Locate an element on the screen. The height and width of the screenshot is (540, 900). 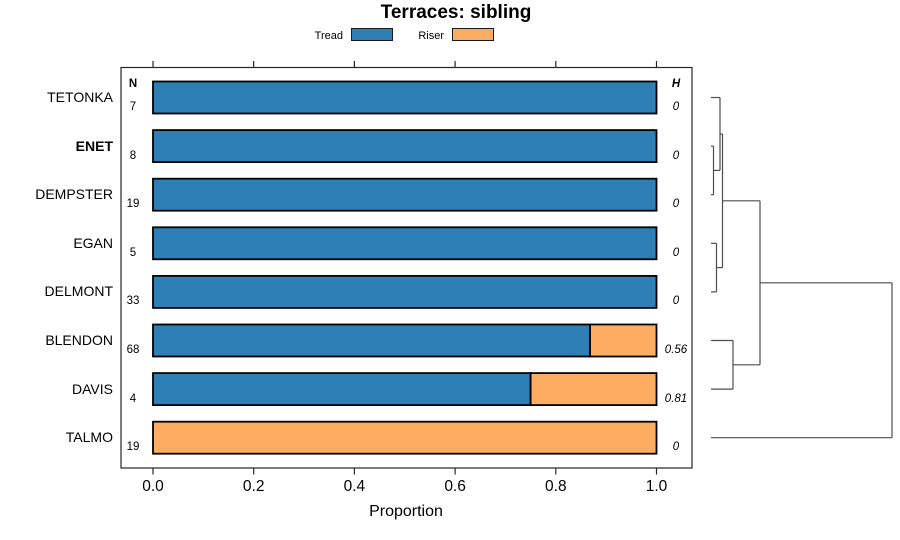
bar-segment-tread-tetonka is located at coordinates (405, 97).